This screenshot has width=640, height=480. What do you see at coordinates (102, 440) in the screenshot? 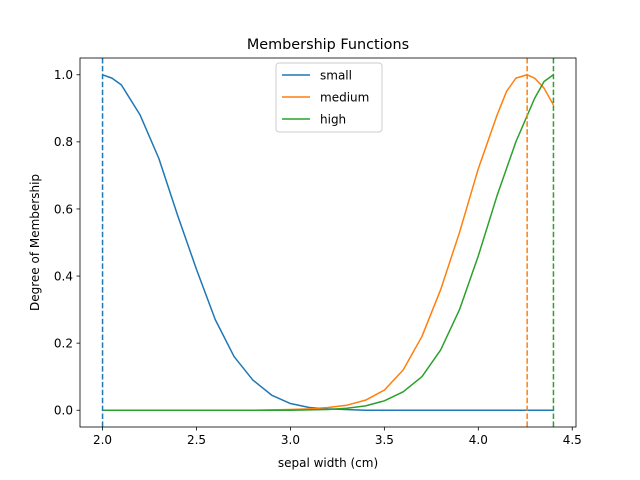
I see `x-tick-label: 2.0` at bounding box center [102, 440].